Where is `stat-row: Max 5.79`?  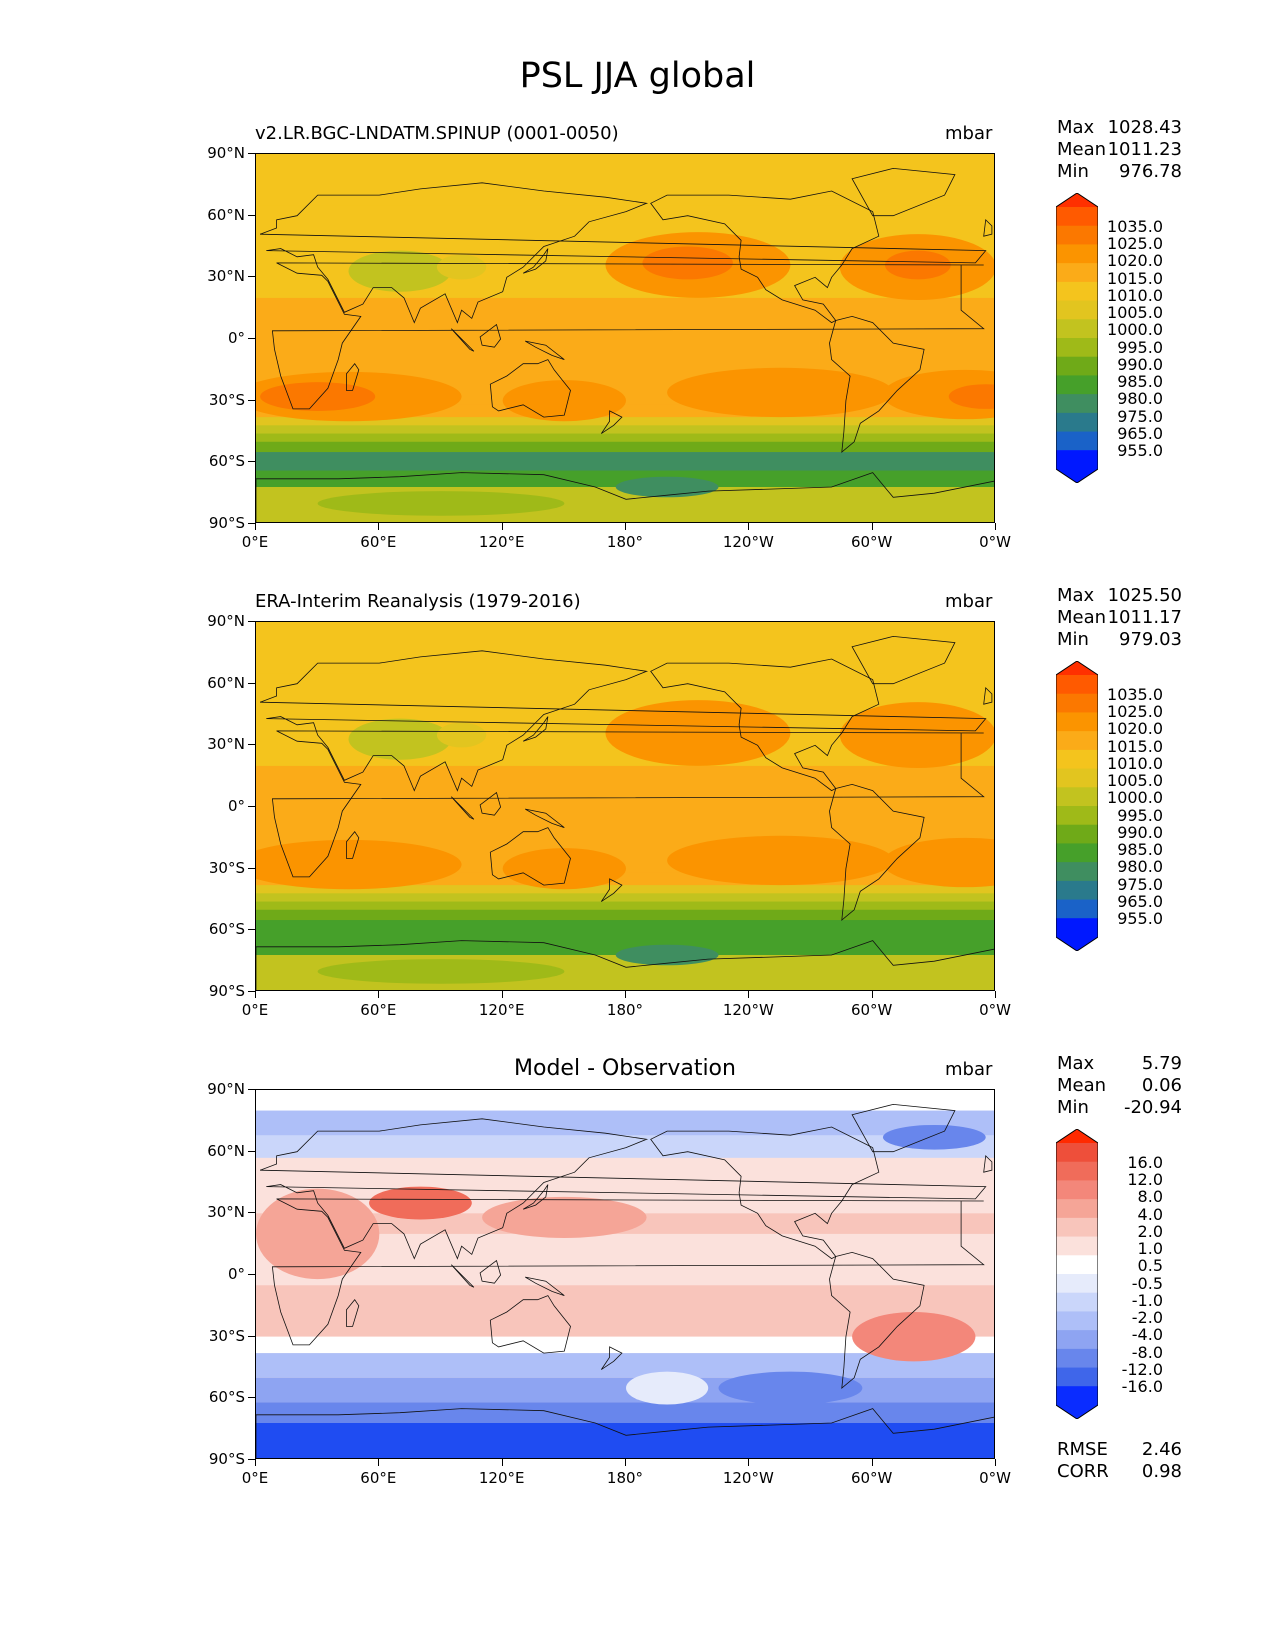 stat-row: Max 5.79 is located at coordinates (1119, 1064).